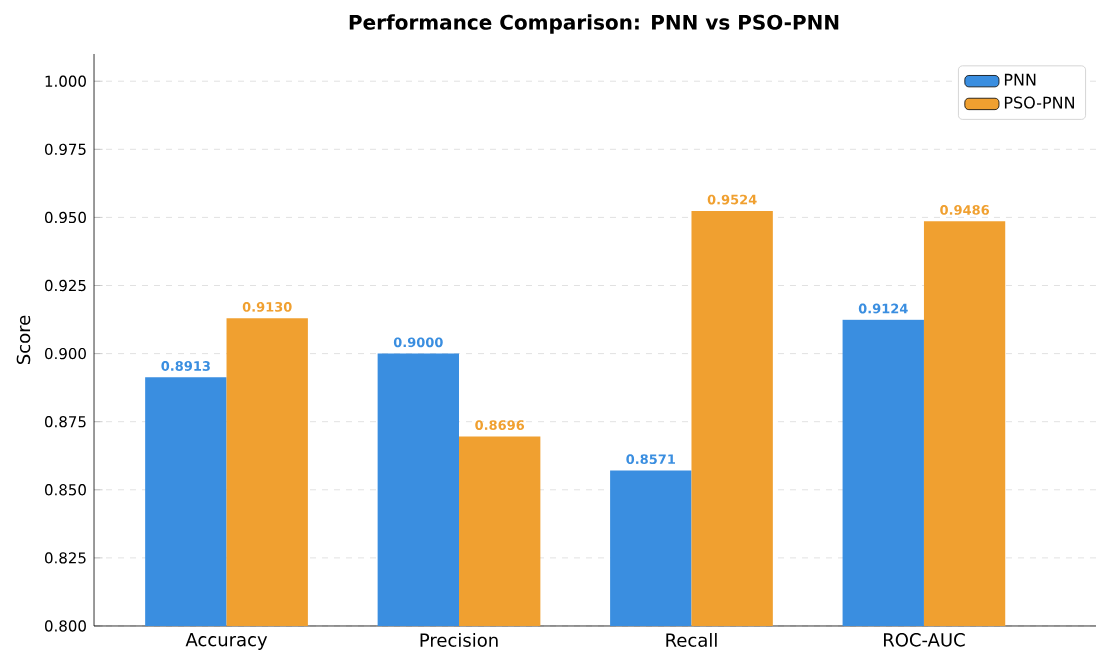  Describe the element at coordinates (594, 24) in the screenshot. I see `chart-title: Performance Comparison: PNN vs PSO-PNN` at that location.